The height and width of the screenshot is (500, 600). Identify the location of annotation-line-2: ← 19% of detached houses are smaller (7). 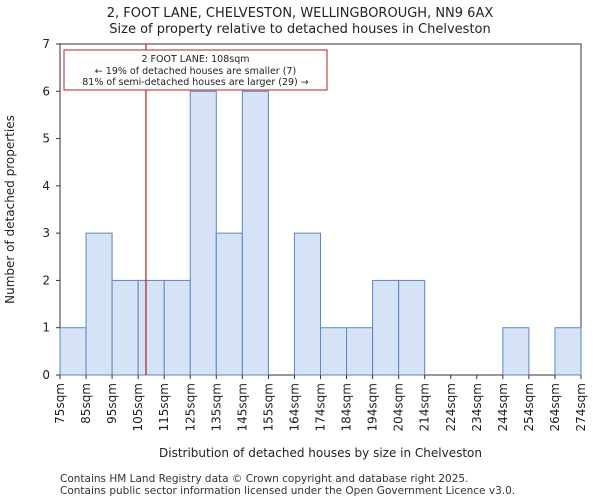
(195, 71).